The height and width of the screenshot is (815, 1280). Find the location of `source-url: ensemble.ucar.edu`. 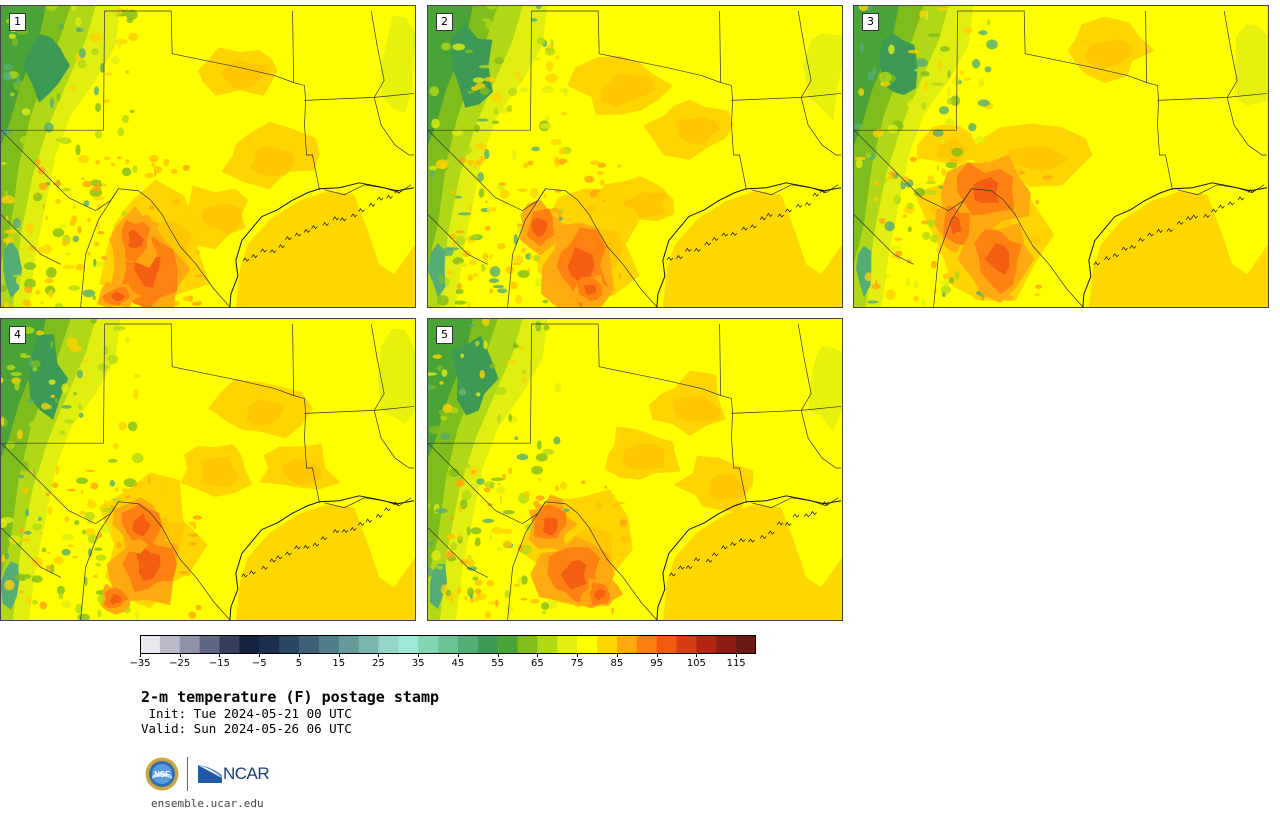

source-url: ensemble.ucar.edu is located at coordinates (207, 803).